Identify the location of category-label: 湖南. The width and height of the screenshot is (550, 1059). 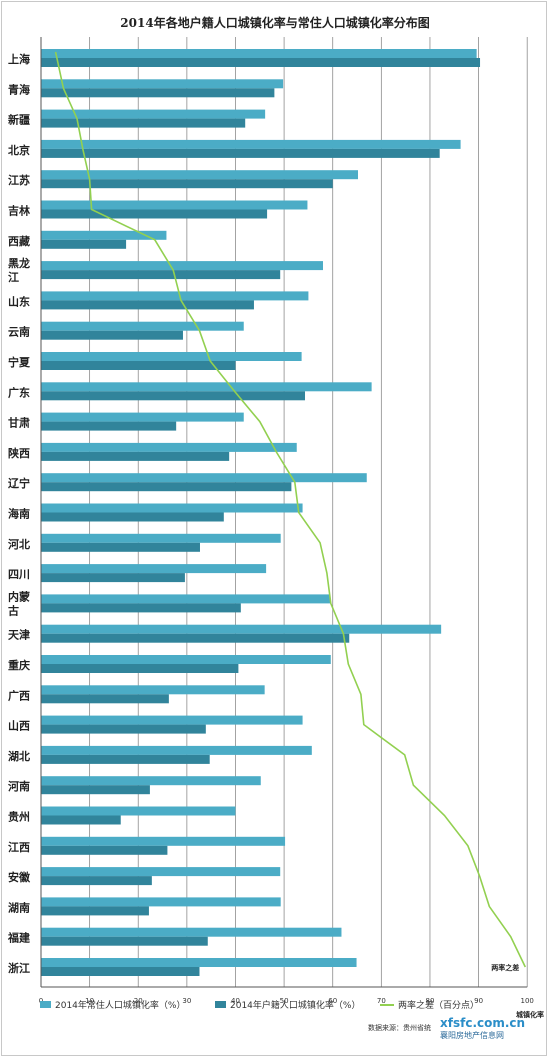
(19, 907).